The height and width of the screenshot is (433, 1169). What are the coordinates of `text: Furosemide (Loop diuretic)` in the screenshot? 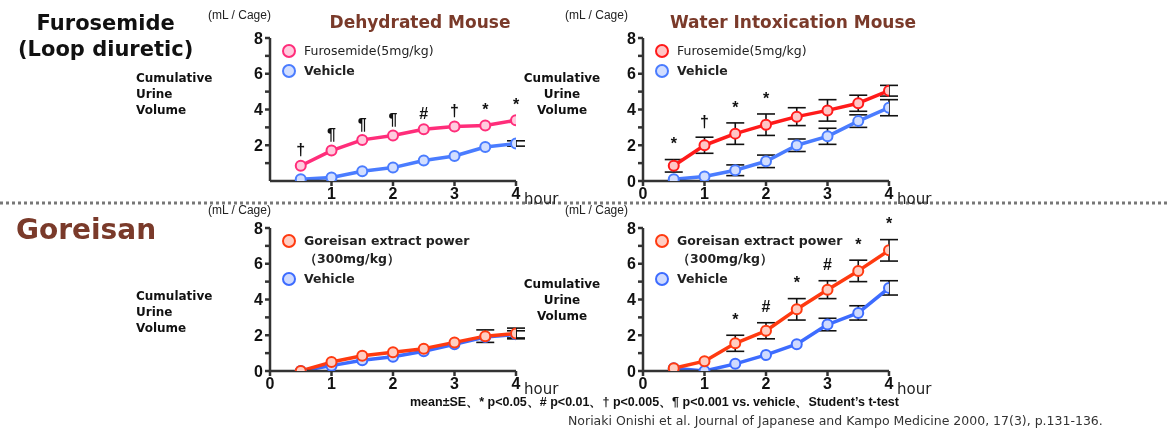 It's located at (106, 36).